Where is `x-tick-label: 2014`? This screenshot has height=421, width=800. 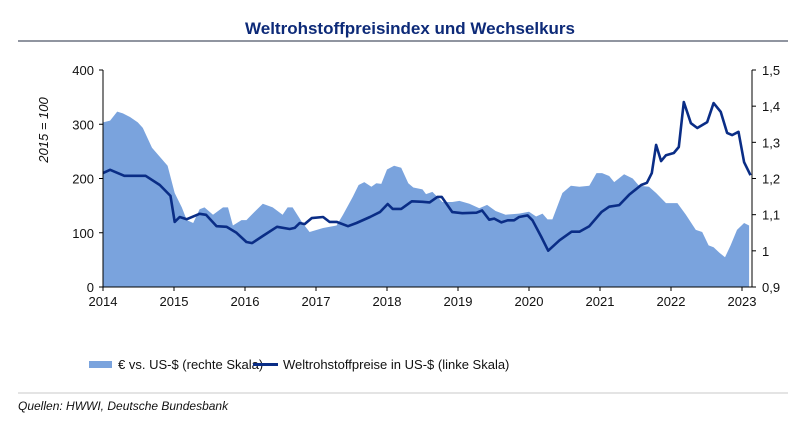 x-tick-label: 2014 is located at coordinates (103, 301).